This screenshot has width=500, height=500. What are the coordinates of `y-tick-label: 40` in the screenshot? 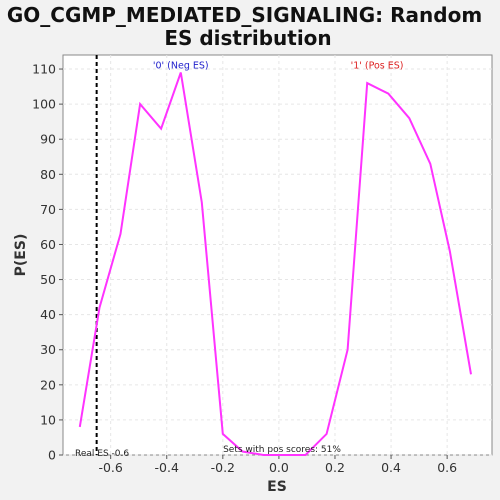 It's located at (48, 314).